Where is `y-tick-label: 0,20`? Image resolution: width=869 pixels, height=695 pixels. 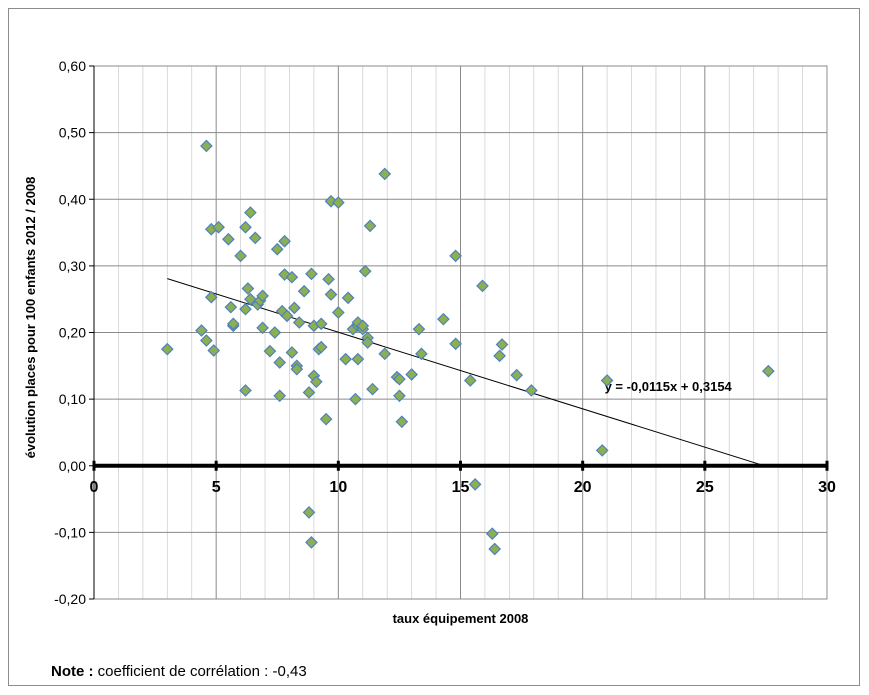 y-tick-label: 0,20 is located at coordinates (72, 333).